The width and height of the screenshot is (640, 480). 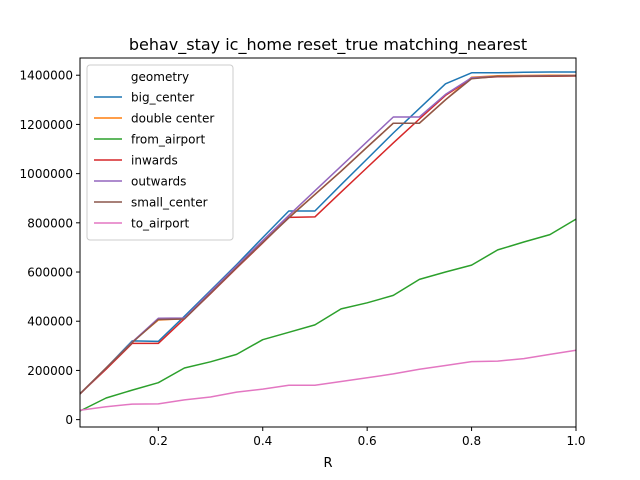 What do you see at coordinates (169, 203) in the screenshot?
I see `legend-item-label: small_center` at bounding box center [169, 203].